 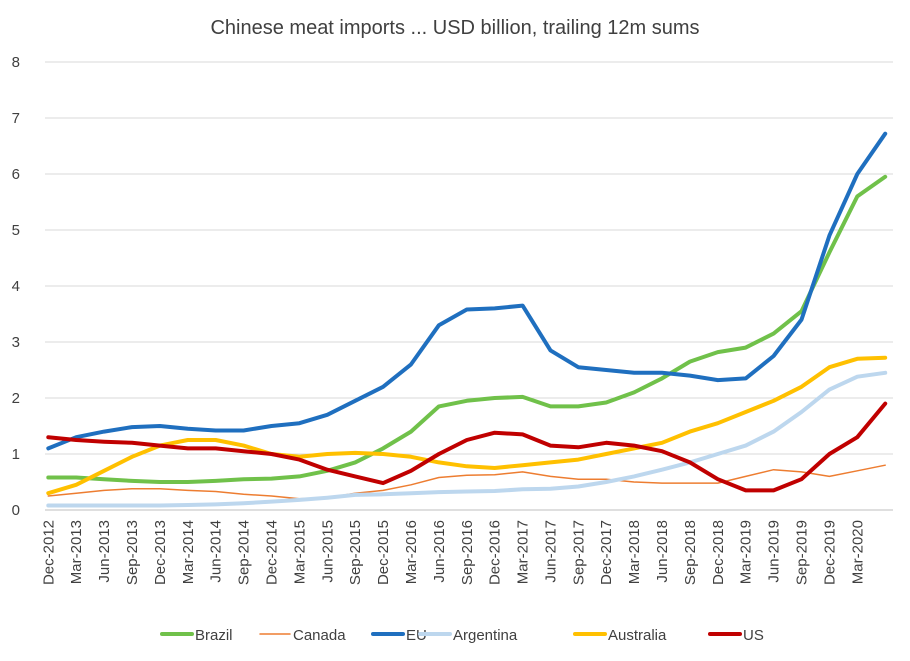 What do you see at coordinates (578, 552) in the screenshot?
I see `x-tick-label: Sep-2017` at bounding box center [578, 552].